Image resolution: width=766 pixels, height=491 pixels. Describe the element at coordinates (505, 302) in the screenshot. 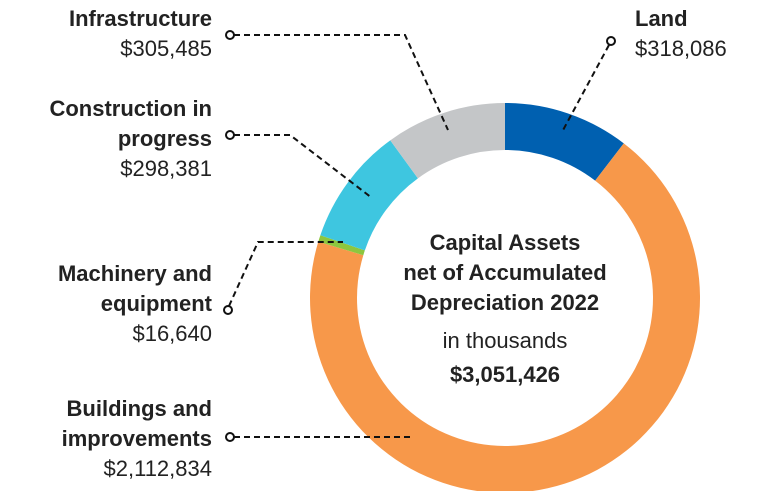

I see `center-title: Depreciation 2022` at that location.